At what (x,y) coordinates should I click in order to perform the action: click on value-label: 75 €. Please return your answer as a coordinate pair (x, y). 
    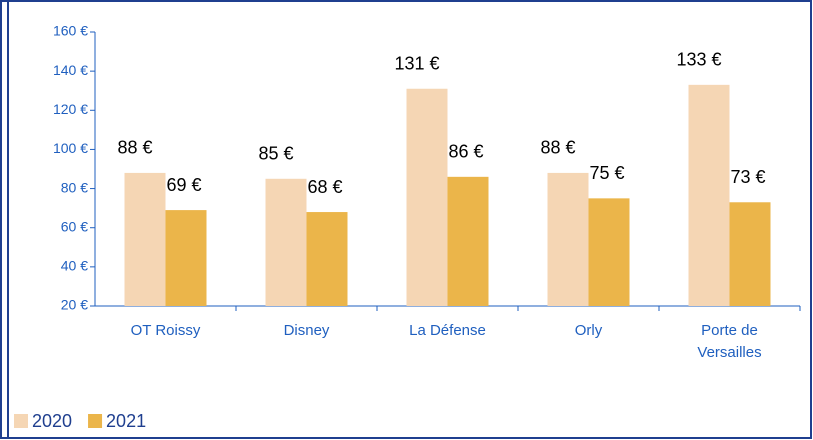
    Looking at the image, I should click on (606, 173).